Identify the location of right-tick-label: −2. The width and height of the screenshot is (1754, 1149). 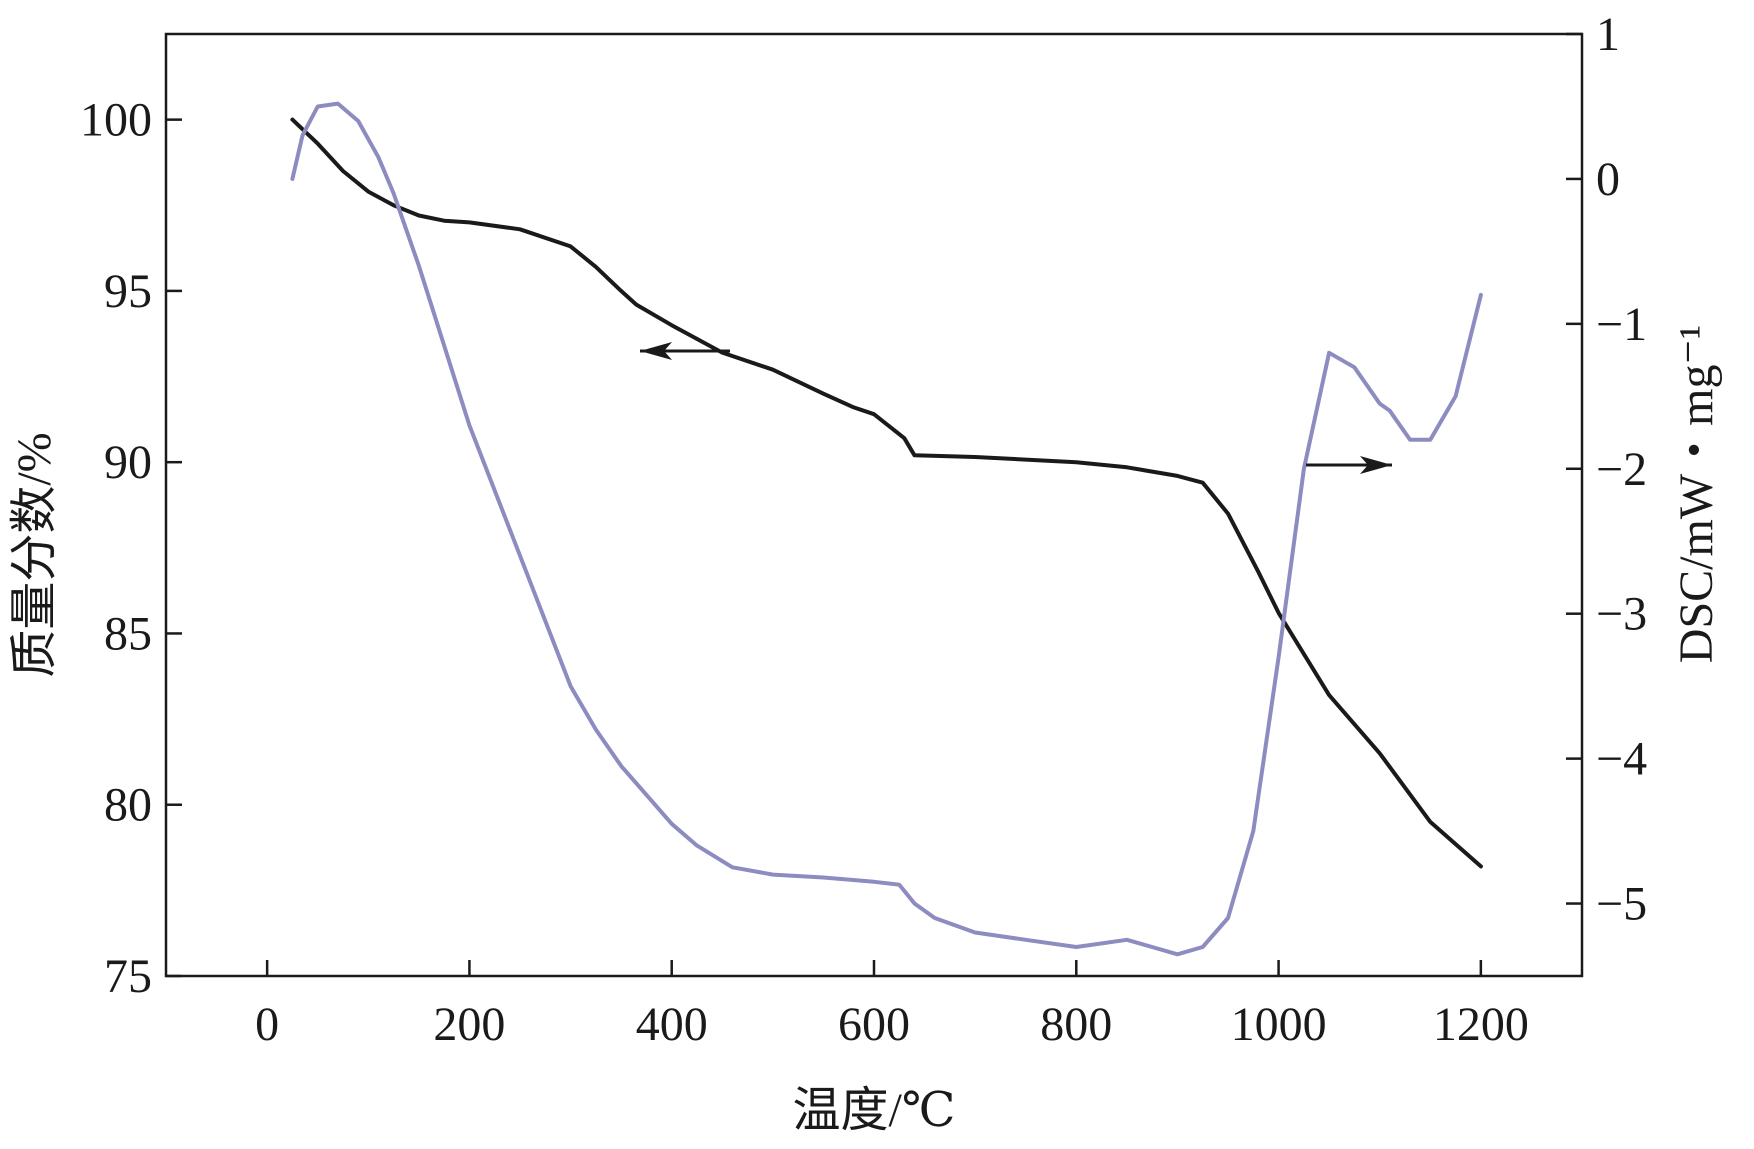
(1621, 469).